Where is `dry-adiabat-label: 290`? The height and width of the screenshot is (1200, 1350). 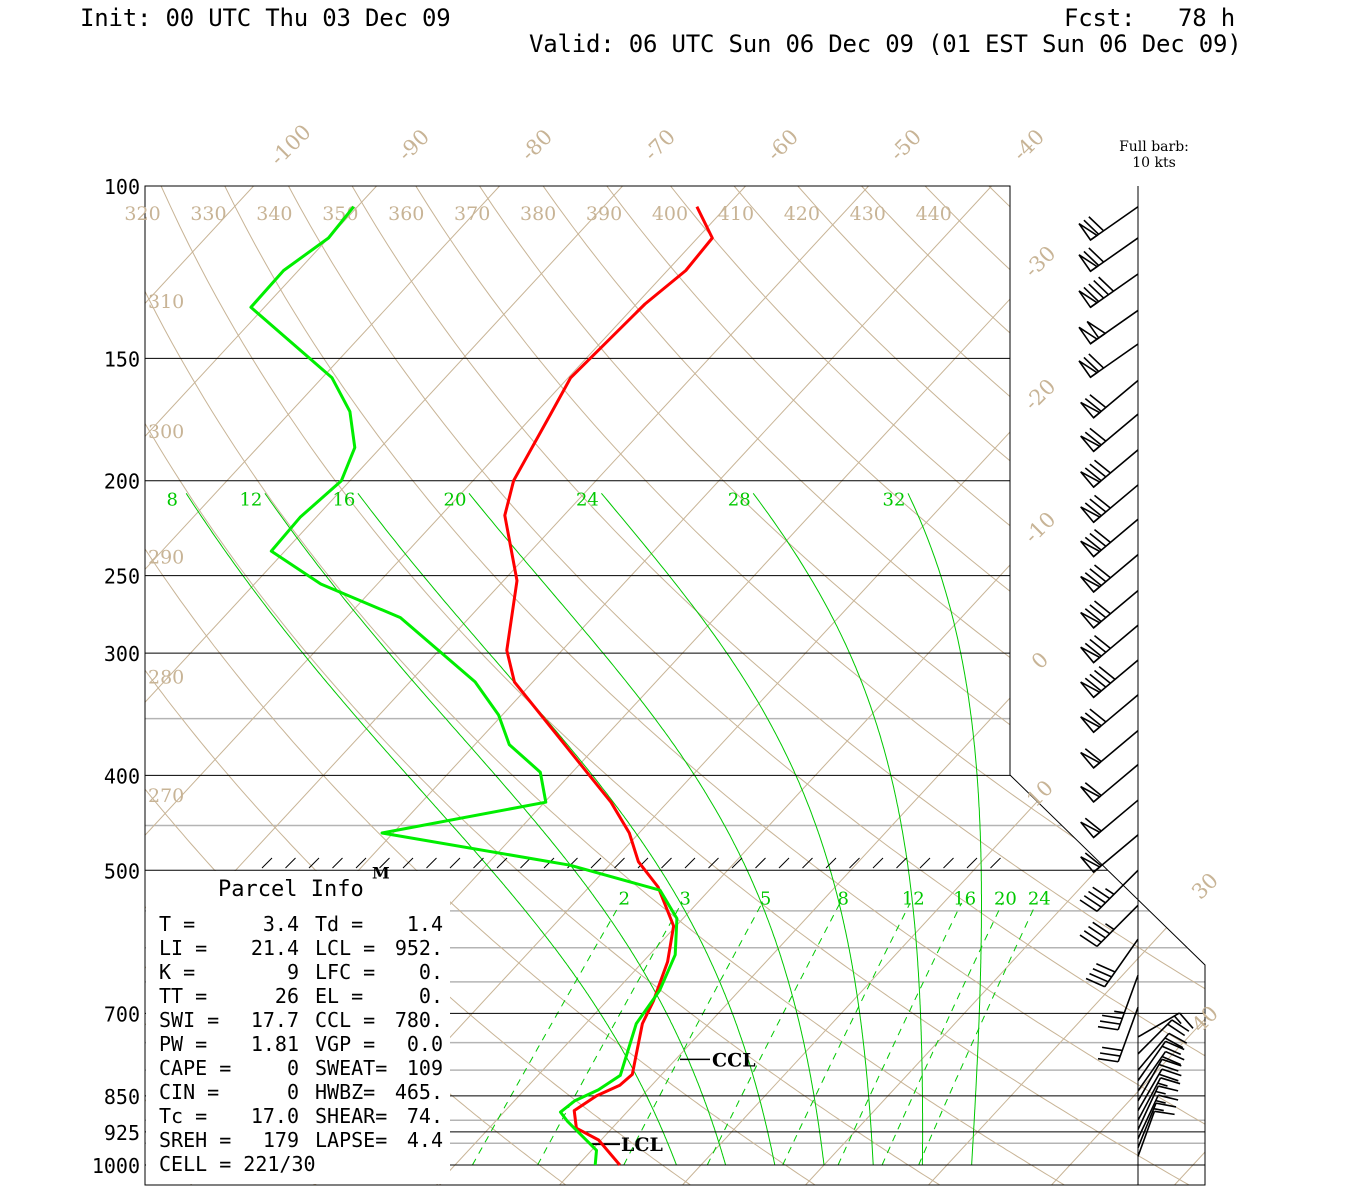
dry-adiabat-label: 290 is located at coordinates (166, 557).